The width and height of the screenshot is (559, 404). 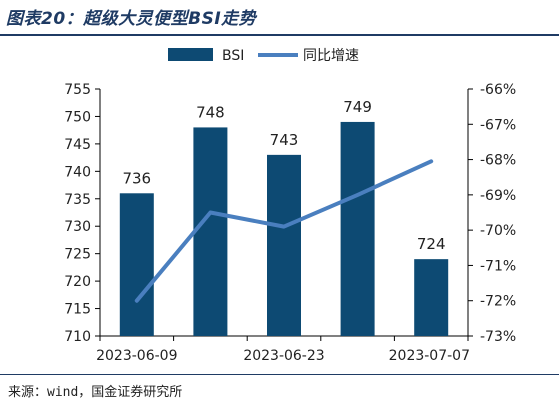 What do you see at coordinates (498, 302) in the screenshot?
I see `right-tick-label: -72%` at bounding box center [498, 302].